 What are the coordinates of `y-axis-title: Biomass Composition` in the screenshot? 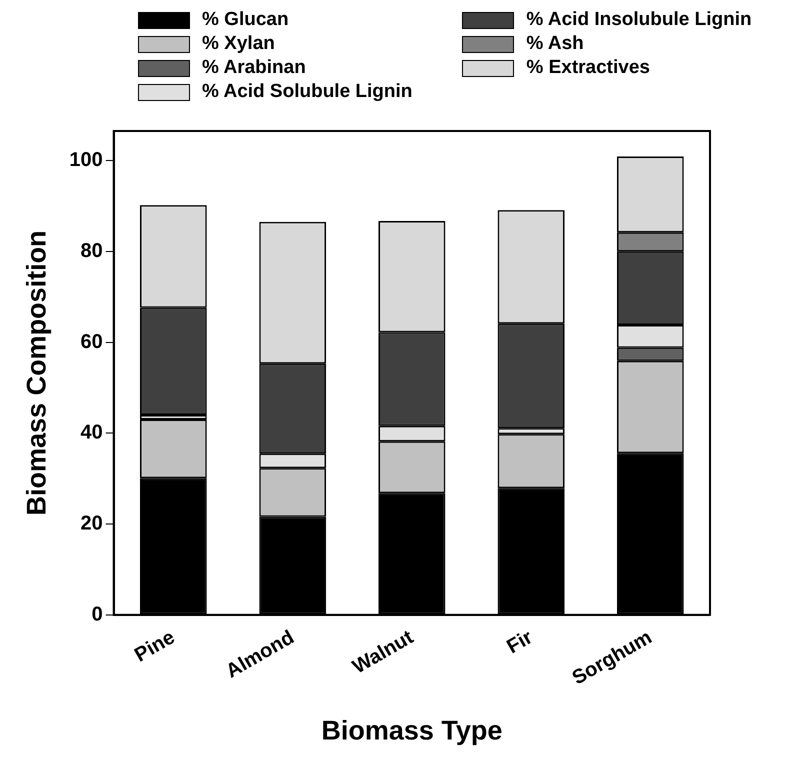 It's located at (37, 373).